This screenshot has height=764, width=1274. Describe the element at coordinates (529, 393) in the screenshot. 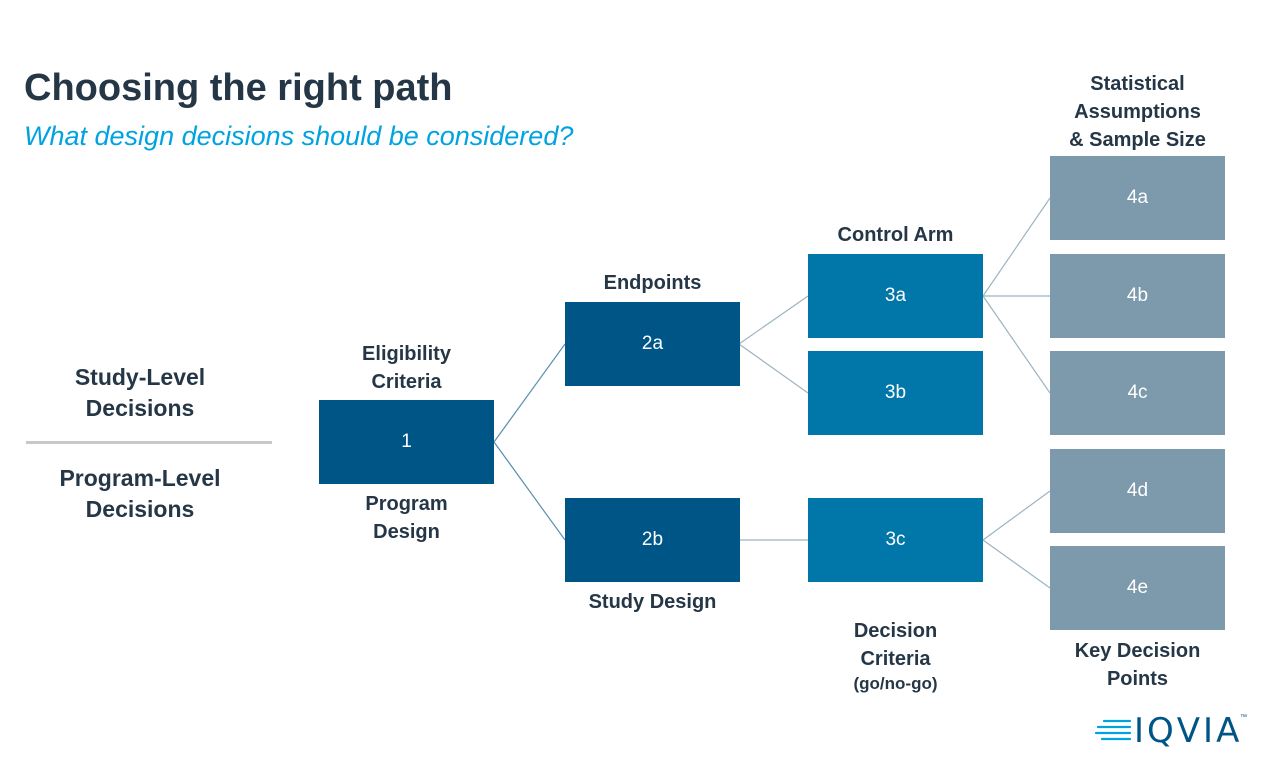

I see `connector-1-2a` at that location.